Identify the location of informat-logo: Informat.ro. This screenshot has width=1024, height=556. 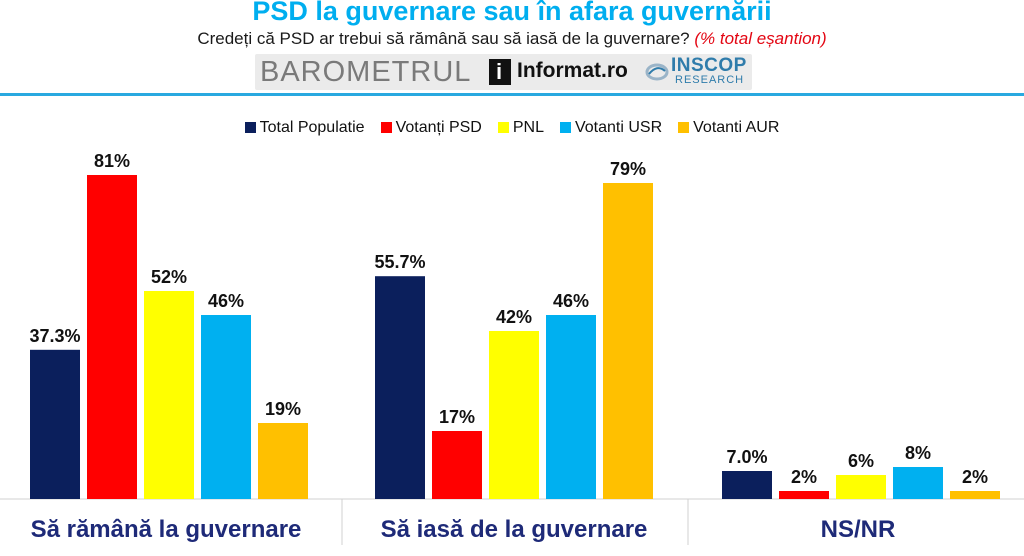
(572, 70).